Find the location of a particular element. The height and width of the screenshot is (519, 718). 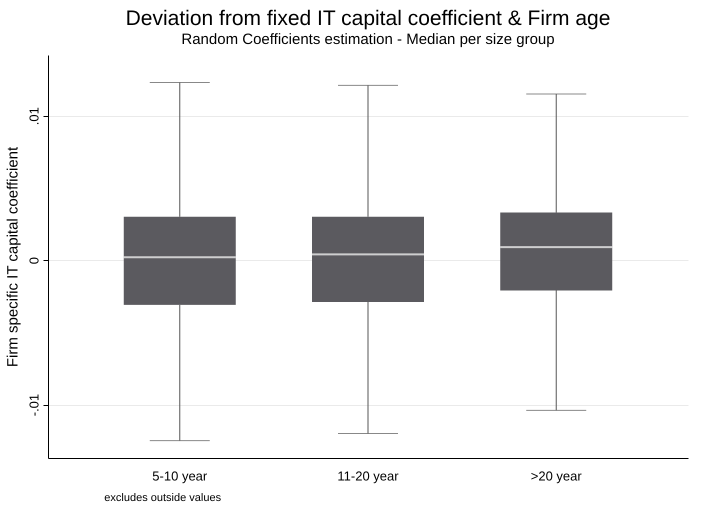

y-tick-label: 0 is located at coordinates (34, 260).